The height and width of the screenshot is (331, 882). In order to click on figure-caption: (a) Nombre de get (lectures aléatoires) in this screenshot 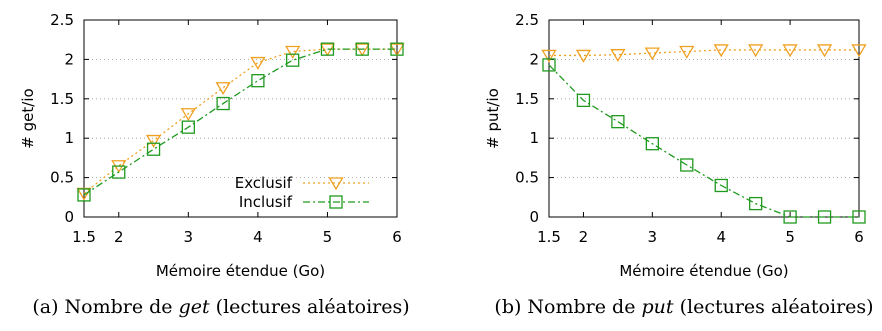, I will do `click(220, 307)`.